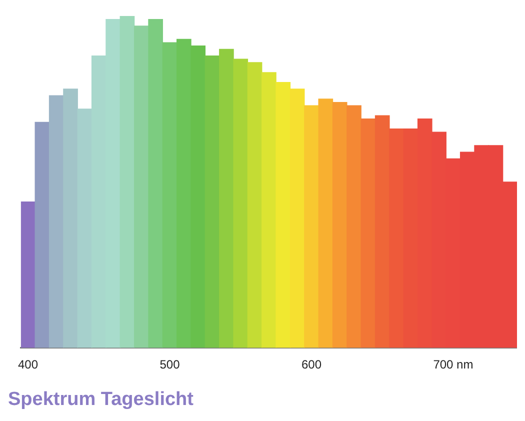  What do you see at coordinates (28, 364) in the screenshot?
I see `x-tick-label: 400` at bounding box center [28, 364].